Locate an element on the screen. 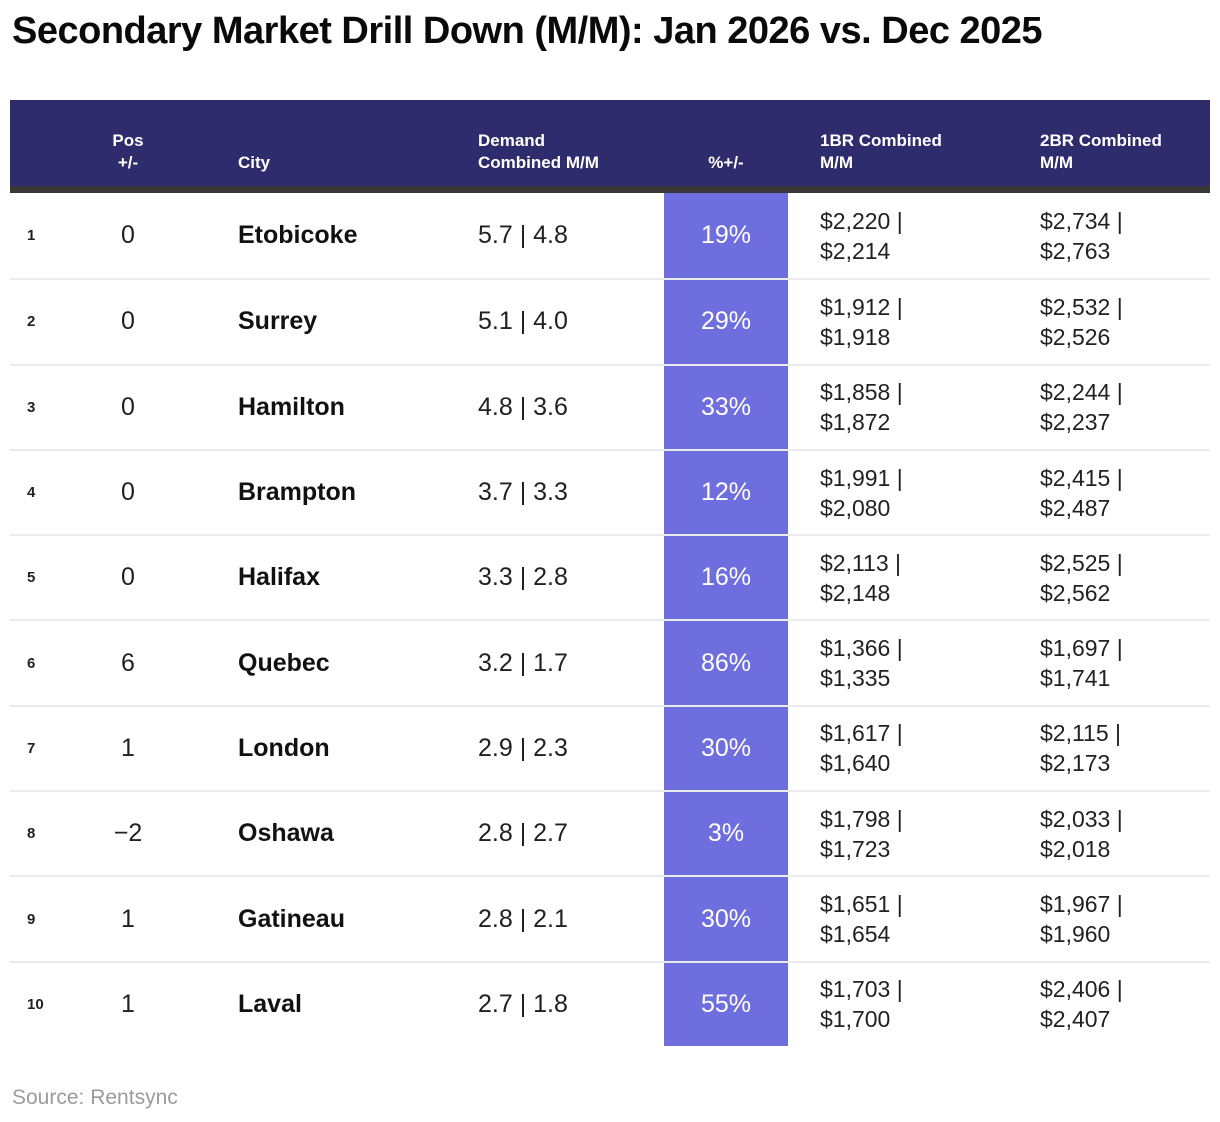 This screenshot has height=1122, width=1220. pct-change-badge: 86% is located at coordinates (726, 663).